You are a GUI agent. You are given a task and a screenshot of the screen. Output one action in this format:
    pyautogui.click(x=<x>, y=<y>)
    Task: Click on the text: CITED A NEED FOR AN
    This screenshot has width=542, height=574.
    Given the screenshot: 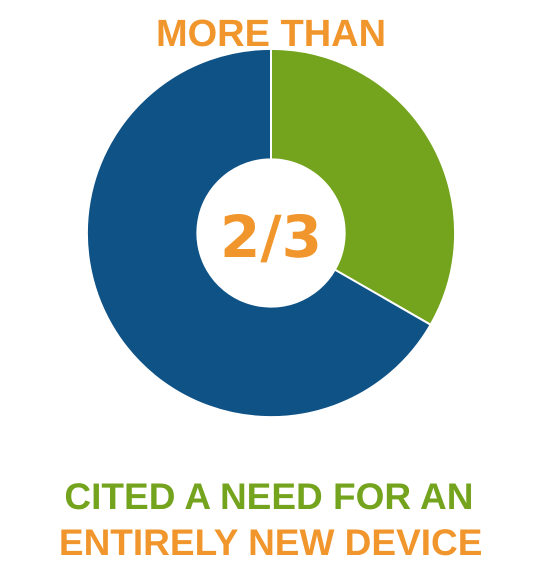 What is the action you would take?
    pyautogui.click(x=269, y=496)
    